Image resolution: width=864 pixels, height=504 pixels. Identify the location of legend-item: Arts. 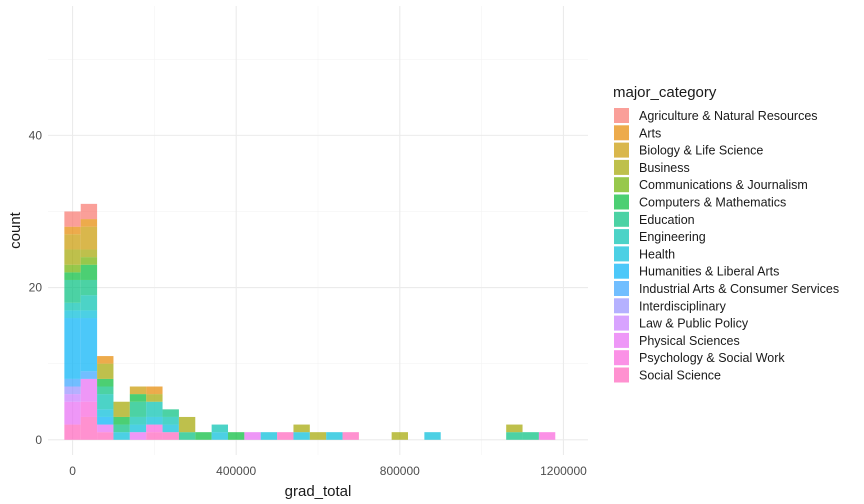
(637, 133).